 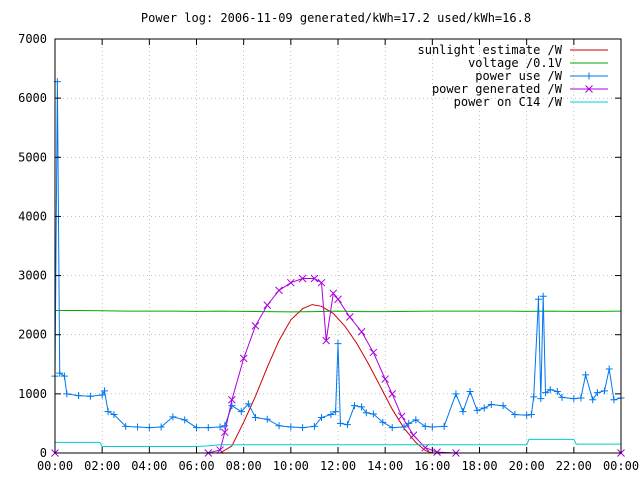 I want to click on x-tick-label: 02:00, so click(x=102, y=466).